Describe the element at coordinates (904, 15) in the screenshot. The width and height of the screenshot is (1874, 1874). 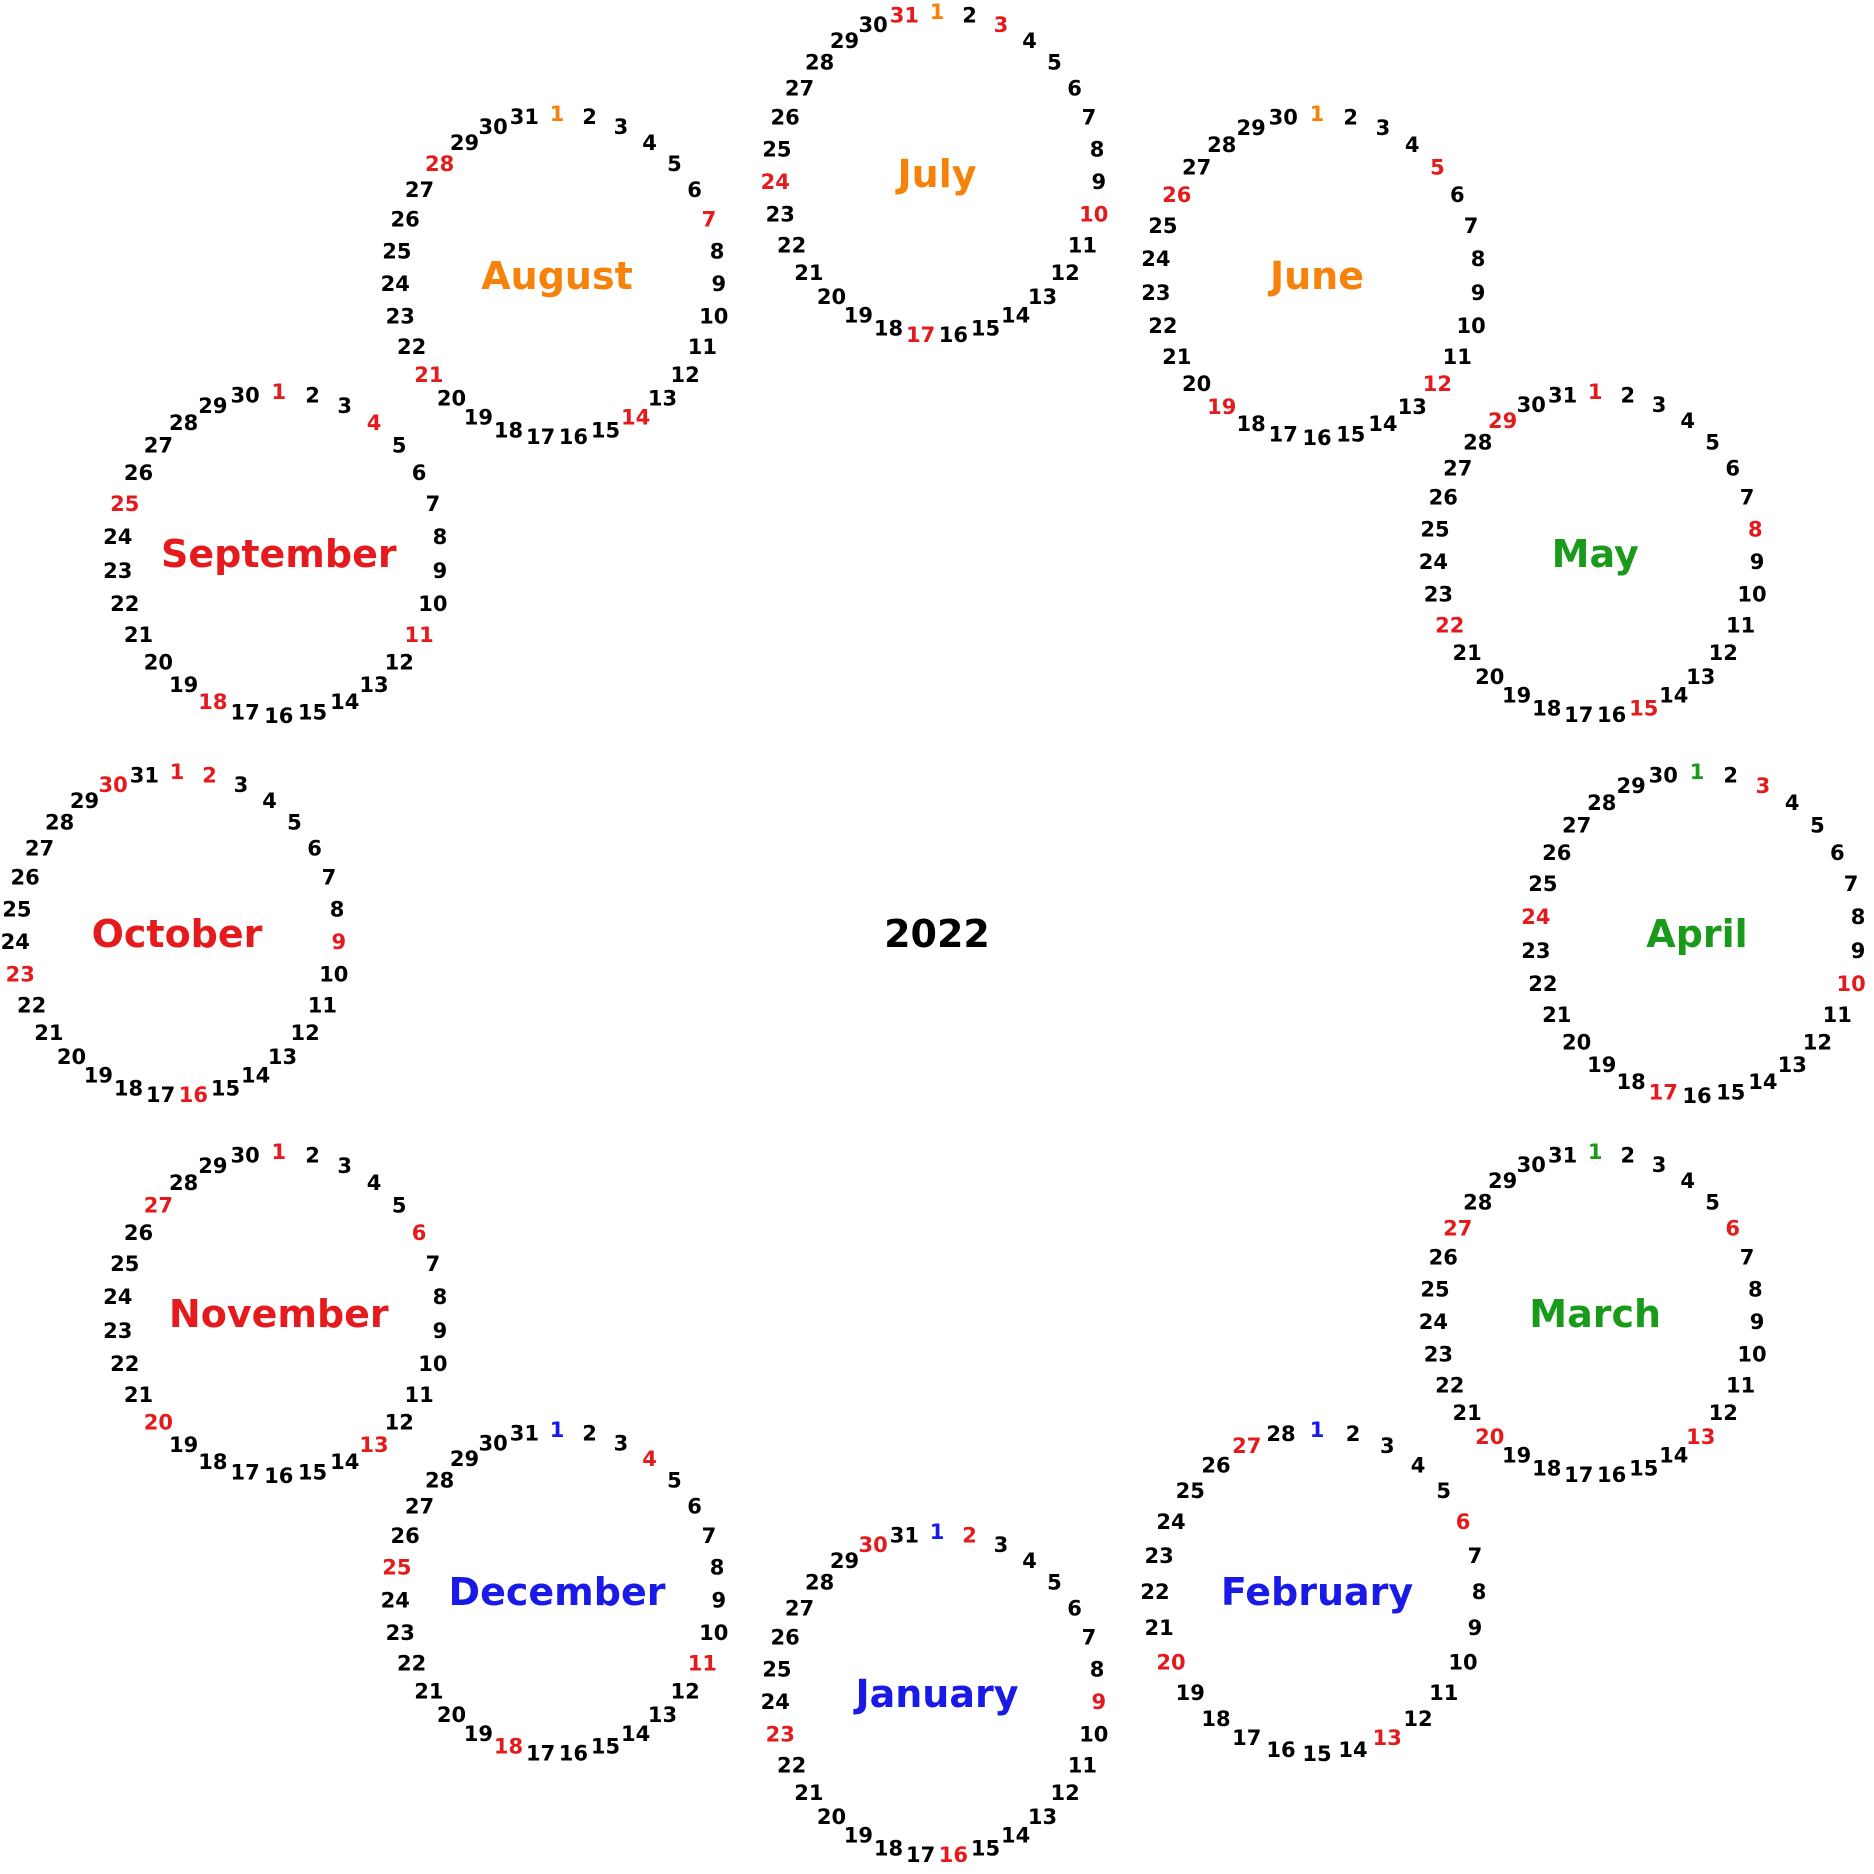
I see `day-july-31: 31` at that location.